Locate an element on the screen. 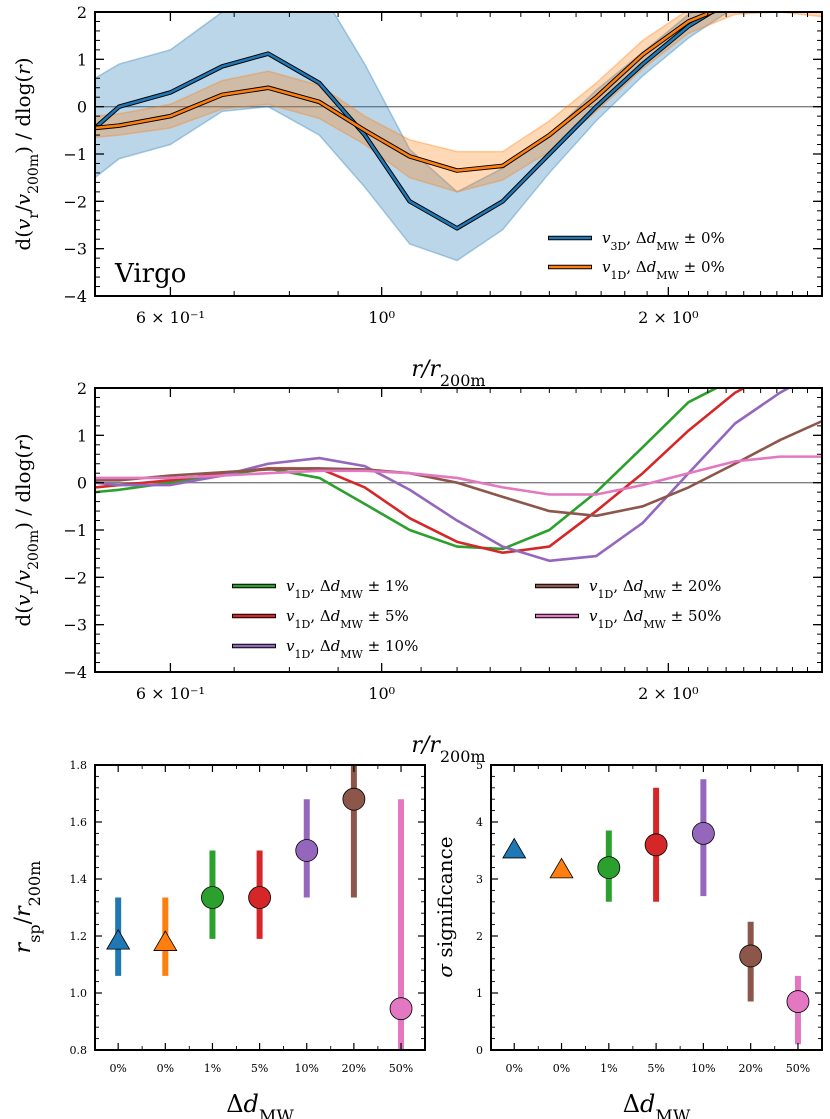  bottom-right-ytick-label: 5 is located at coordinates (479, 765).